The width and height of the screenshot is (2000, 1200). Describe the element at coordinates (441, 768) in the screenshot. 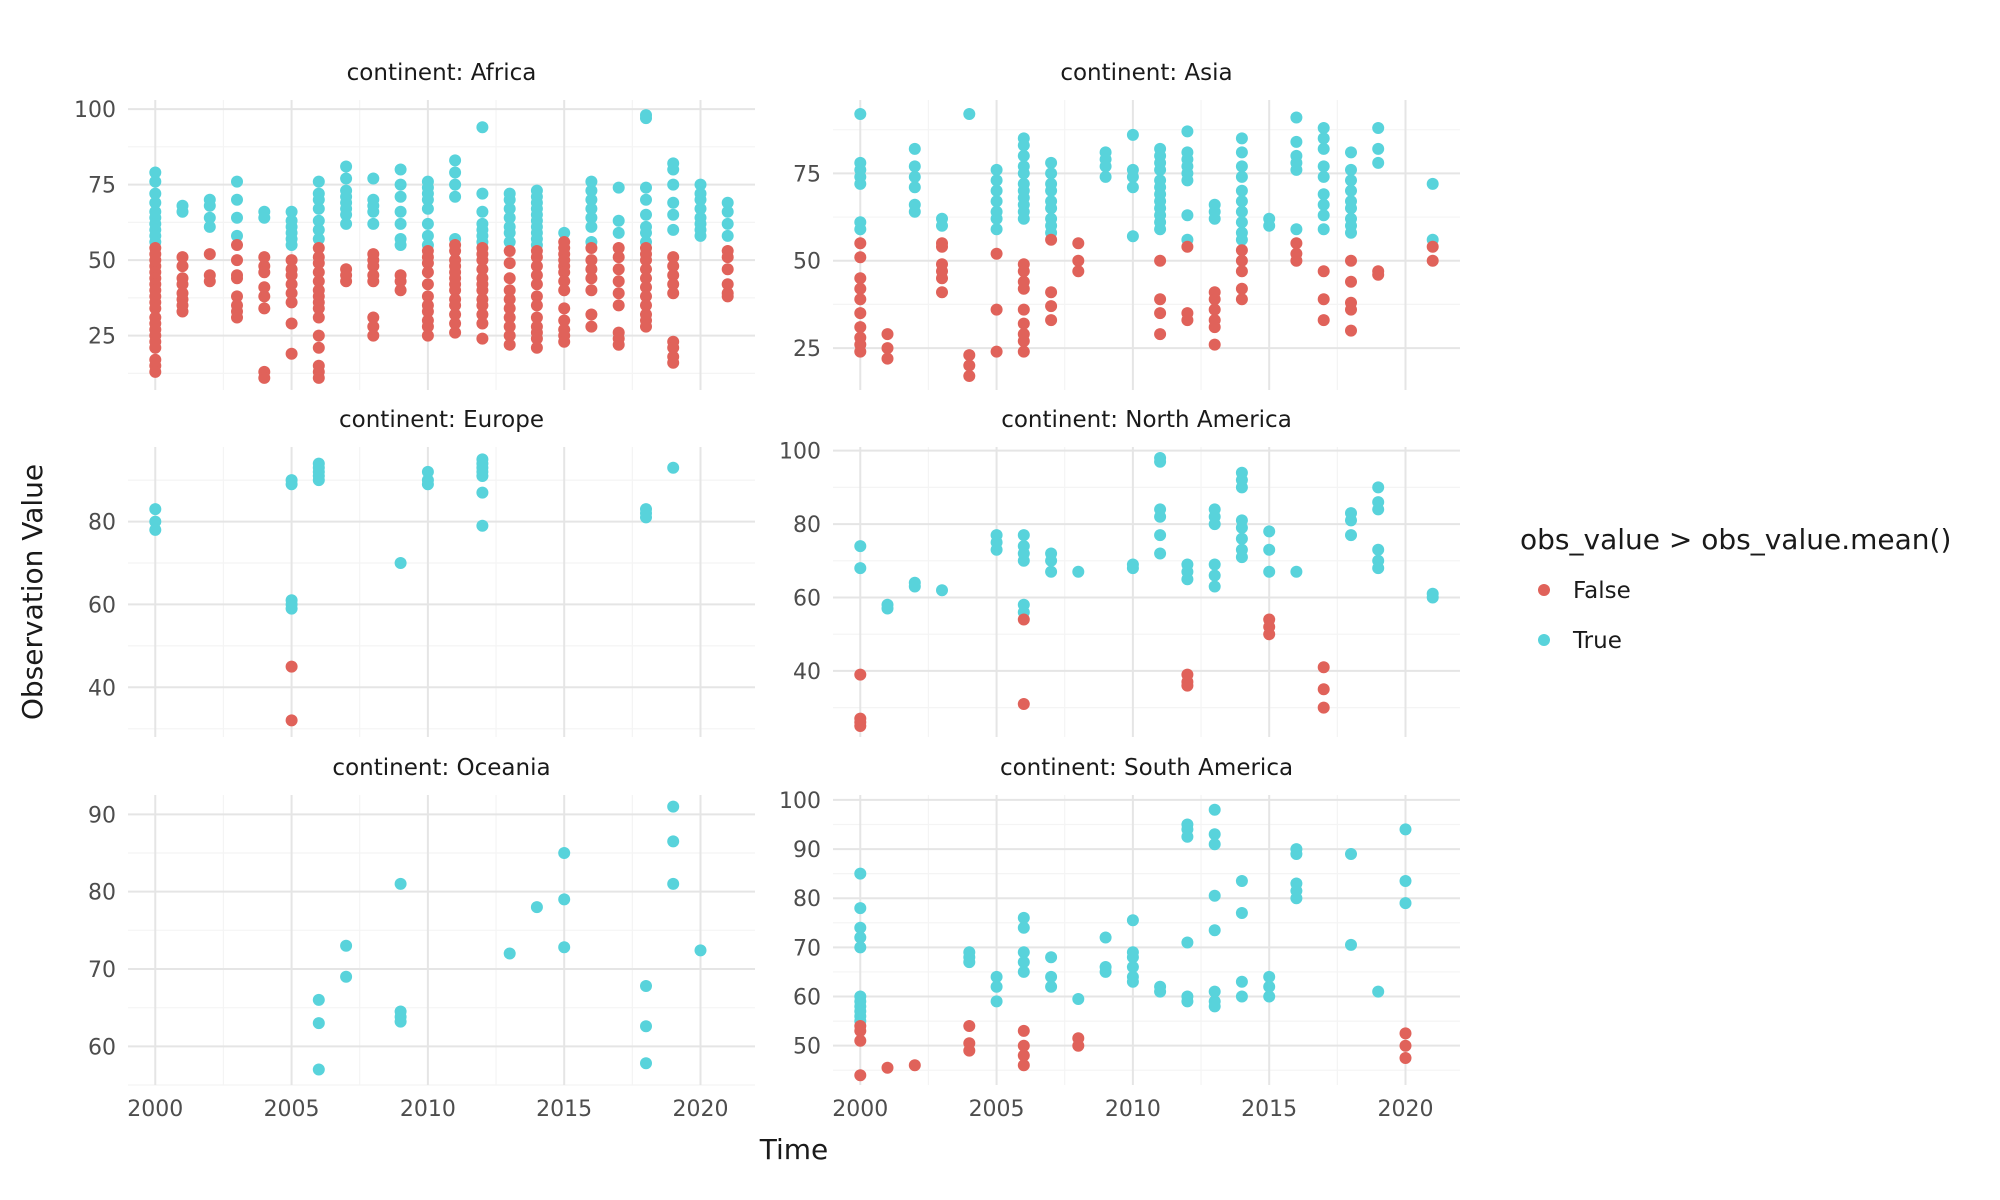

I see `facet-strip-label: continent: Oceania` at that location.